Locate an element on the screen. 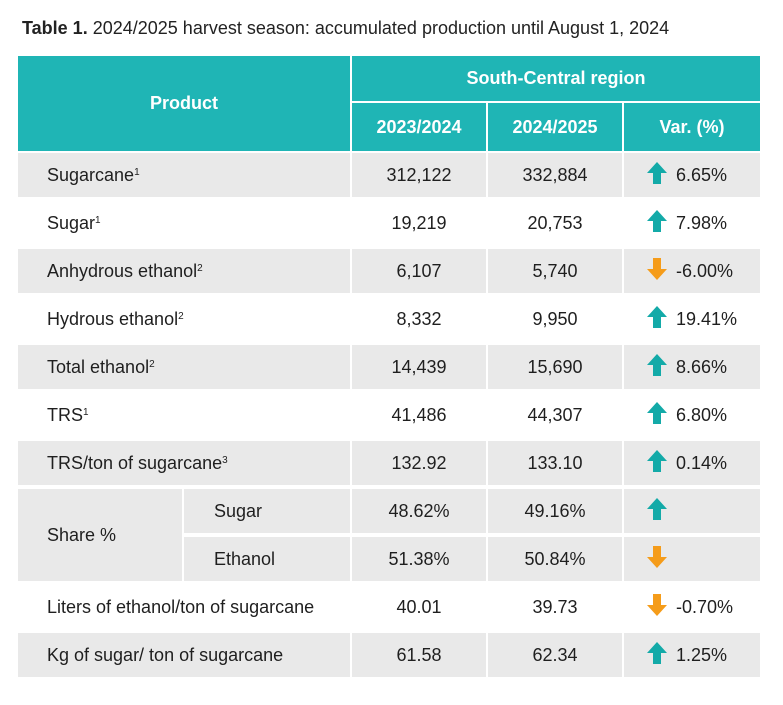 The image size is (783, 705). var-value: 8.66% is located at coordinates (702, 366).